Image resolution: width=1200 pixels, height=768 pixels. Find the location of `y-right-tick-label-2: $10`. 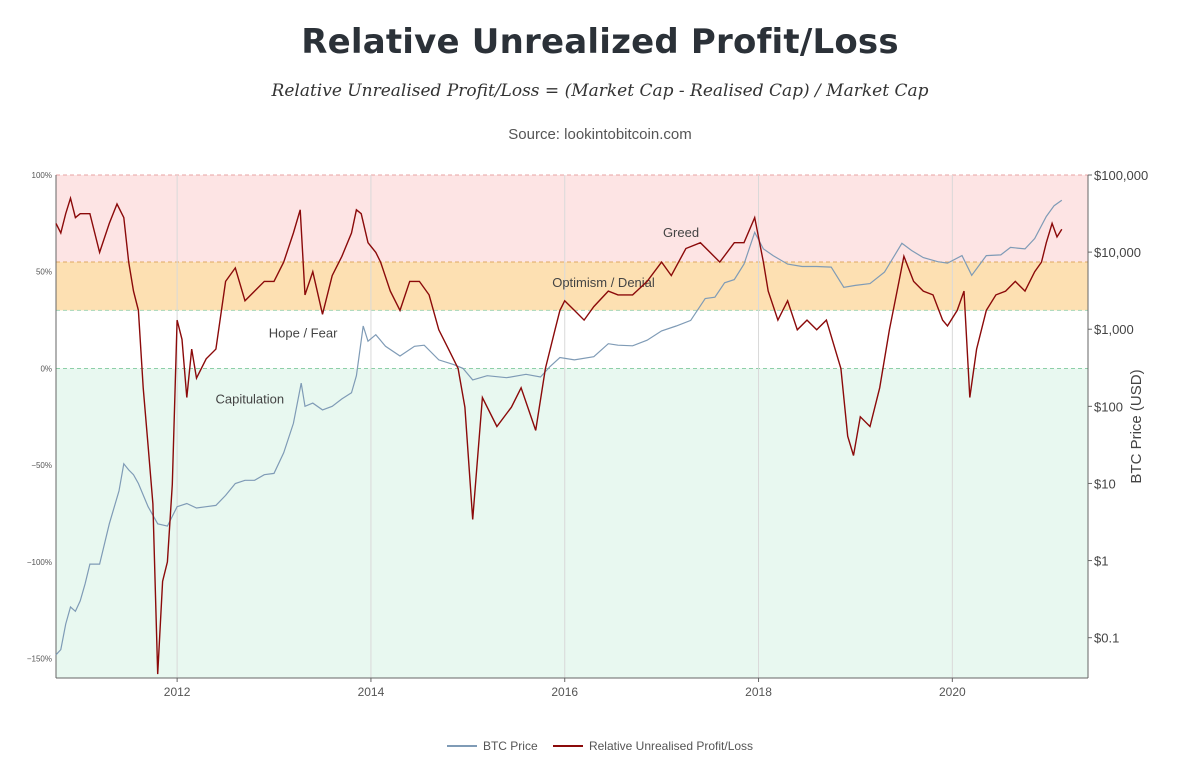

y-right-tick-label-2: $10 is located at coordinates (1105, 483).